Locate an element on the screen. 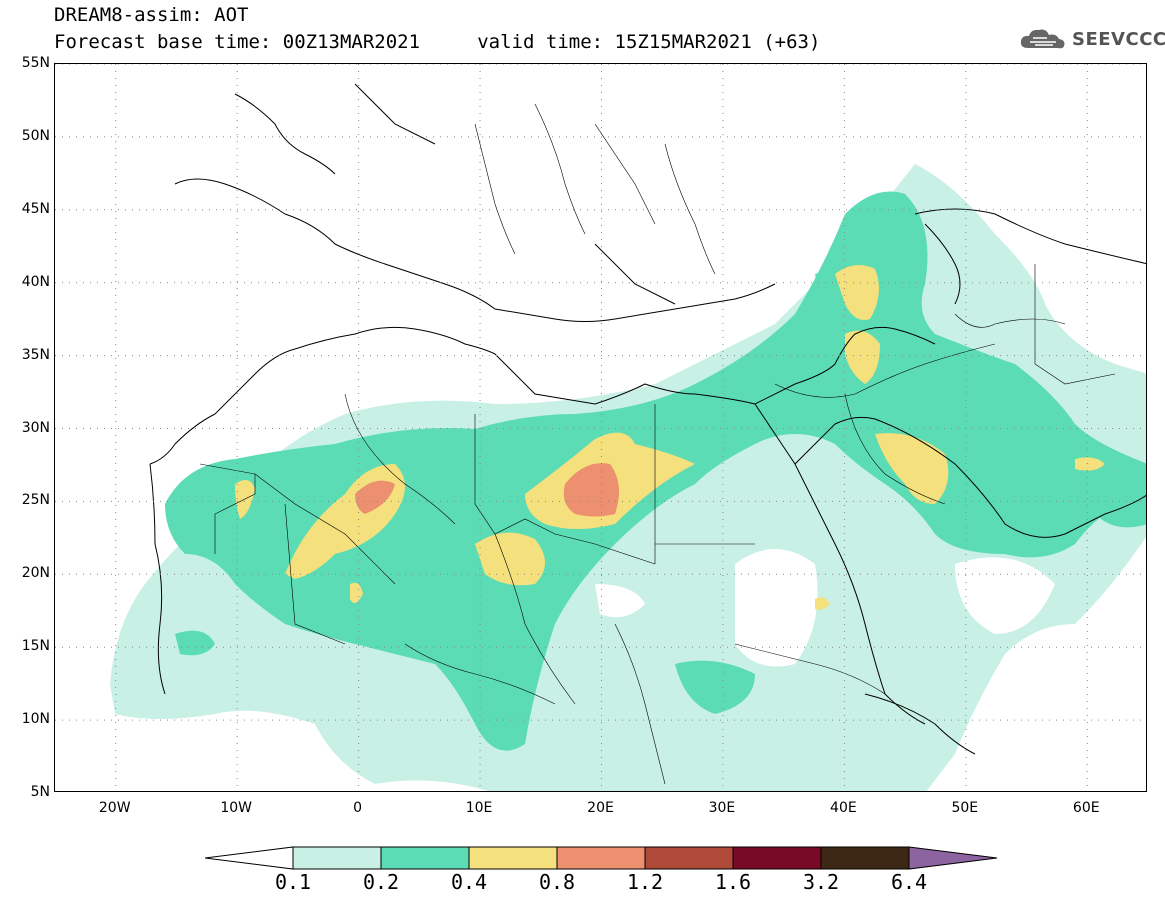 The width and height of the screenshot is (1165, 905). lon-tick-label: 40E is located at coordinates (843, 808).